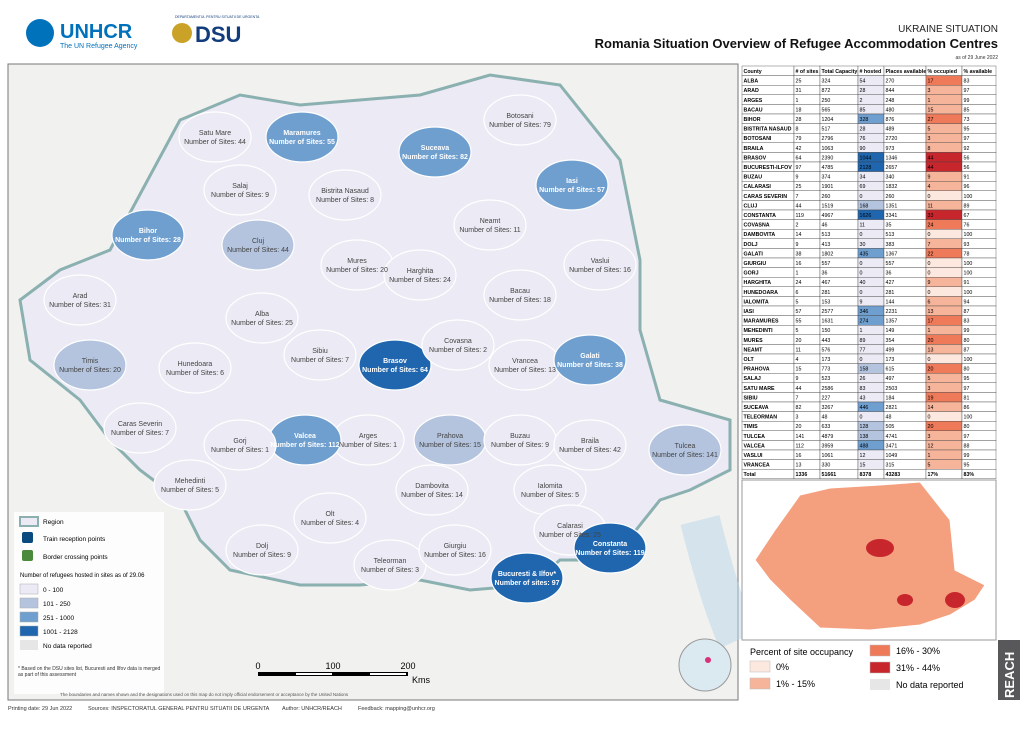 Image resolution: width=1024 pixels, height=729 pixels. Describe the element at coordinates (257, 666) in the screenshot. I see `scale-label: 0` at that location.